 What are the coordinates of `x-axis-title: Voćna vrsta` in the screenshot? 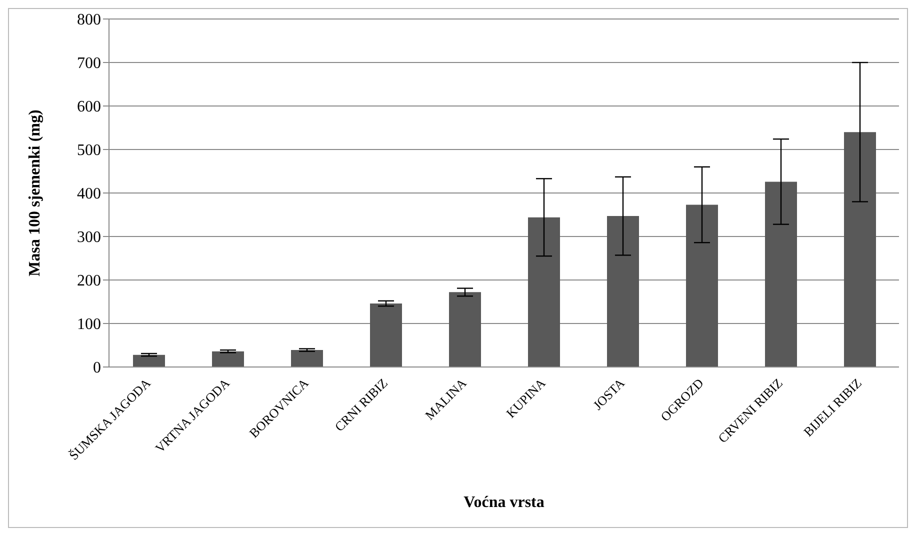 It's located at (504, 502).